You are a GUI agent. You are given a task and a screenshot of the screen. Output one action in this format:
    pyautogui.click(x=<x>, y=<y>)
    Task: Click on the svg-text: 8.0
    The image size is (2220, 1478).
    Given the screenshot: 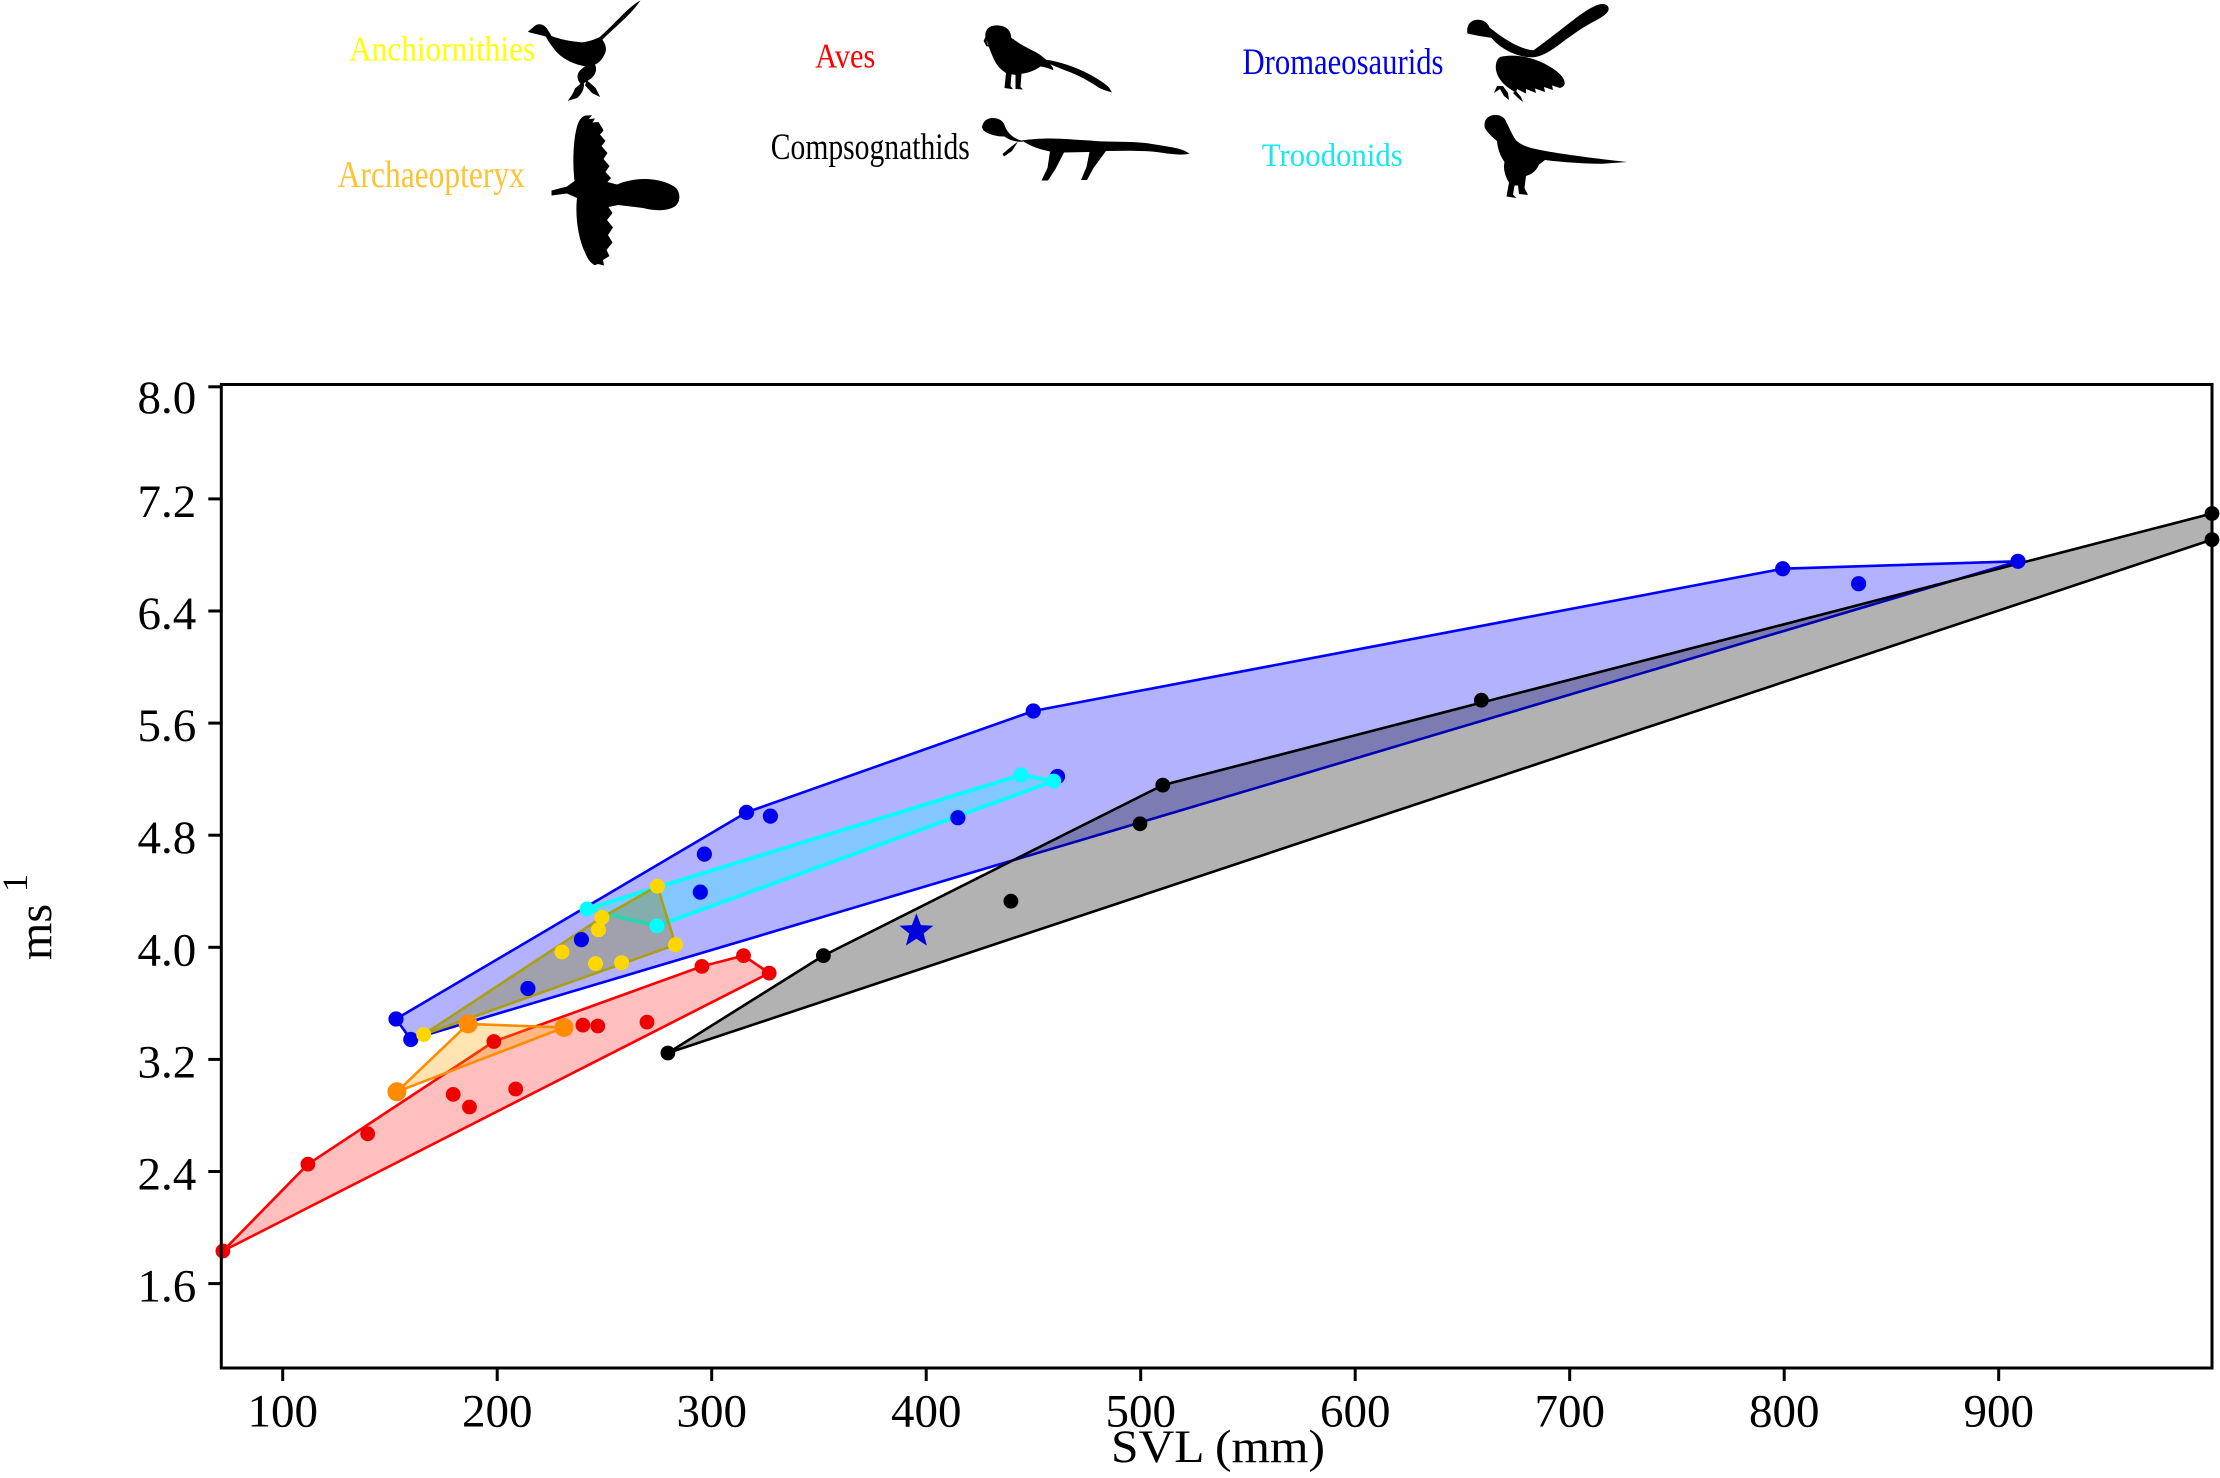 What is the action you would take?
    pyautogui.click(x=167, y=398)
    